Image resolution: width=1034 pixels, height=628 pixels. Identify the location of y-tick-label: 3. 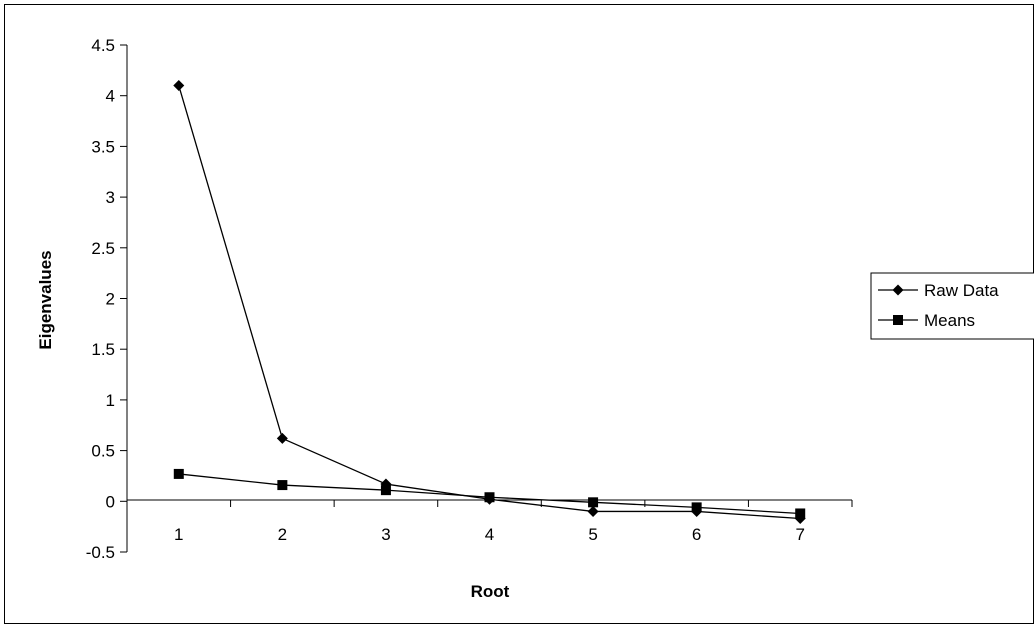
(110, 197).